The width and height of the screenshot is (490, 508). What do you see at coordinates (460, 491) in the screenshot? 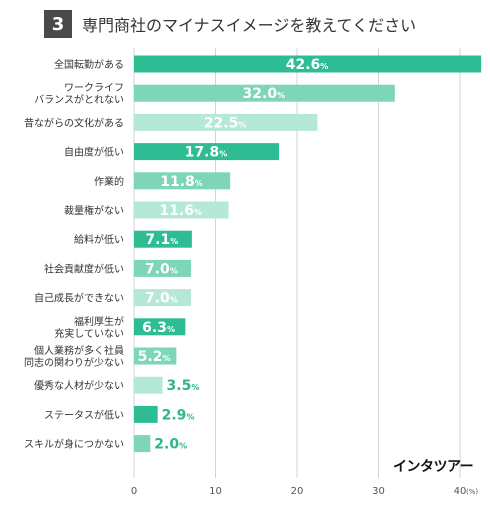
I see `x-tick-label: 40` at bounding box center [460, 491].